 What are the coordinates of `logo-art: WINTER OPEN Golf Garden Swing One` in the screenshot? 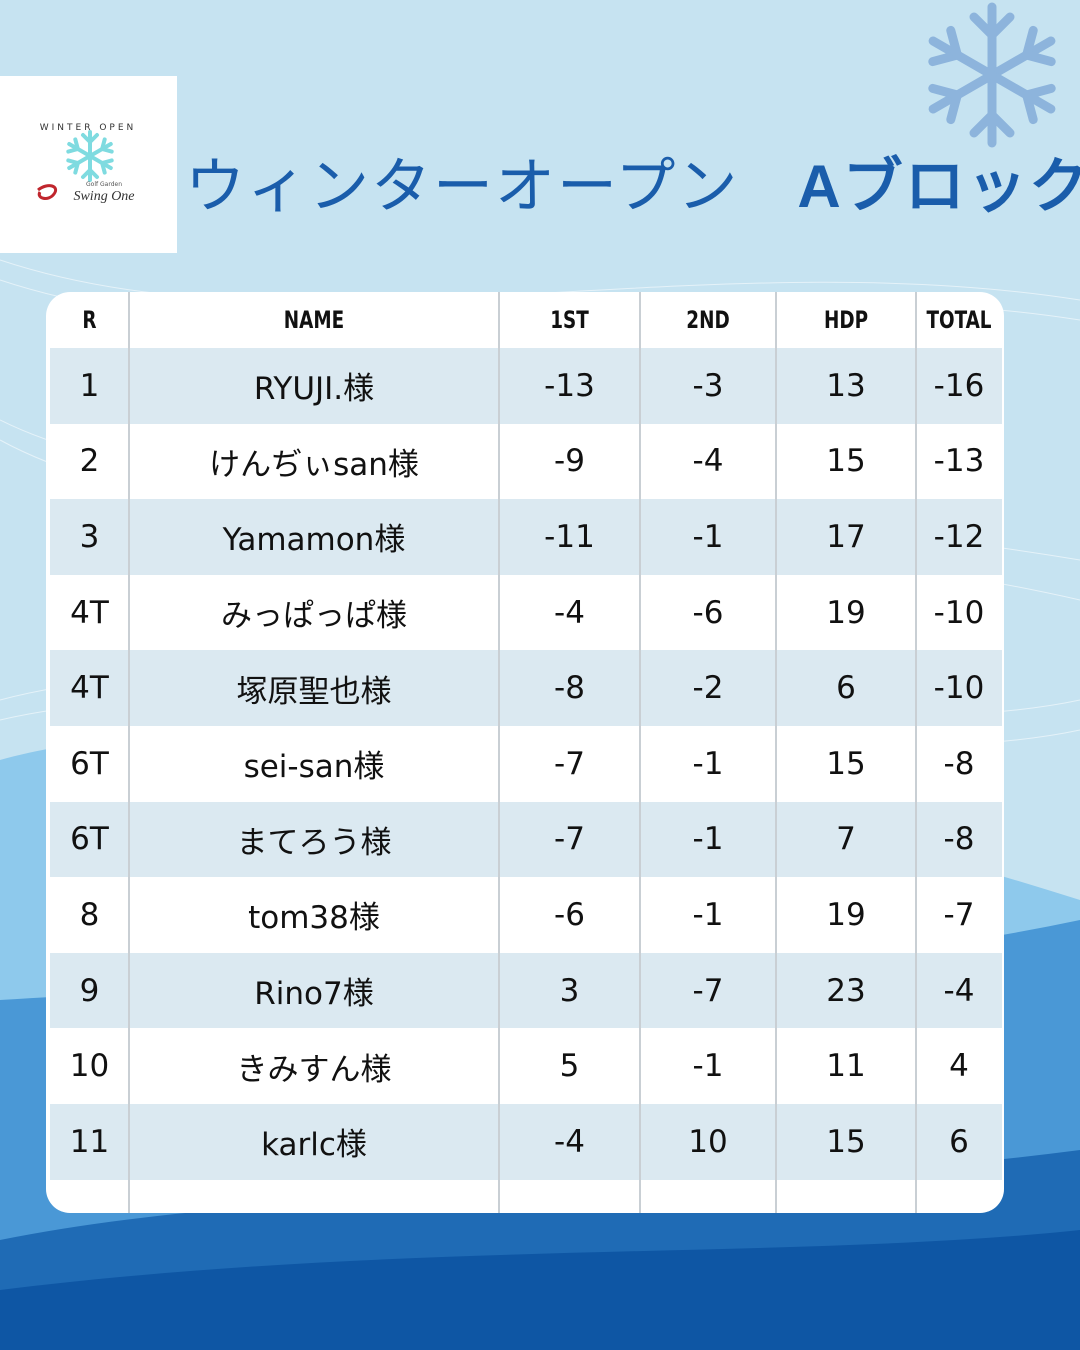 It's located at (87, 163).